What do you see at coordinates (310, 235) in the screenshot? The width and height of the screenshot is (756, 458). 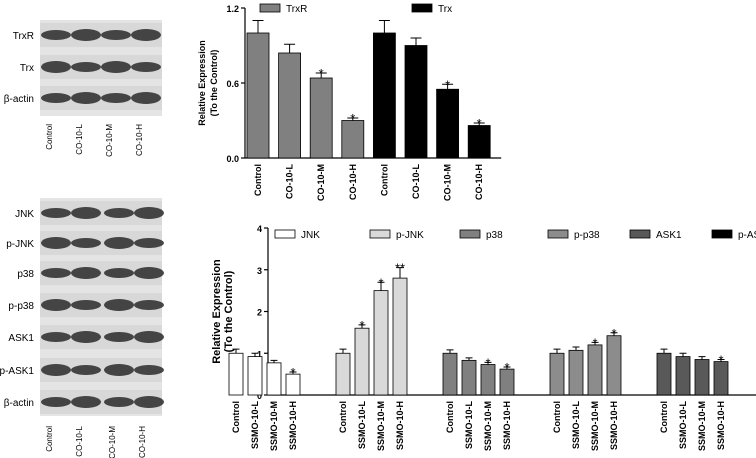 I see `legend-label: JNK` at bounding box center [310, 235].